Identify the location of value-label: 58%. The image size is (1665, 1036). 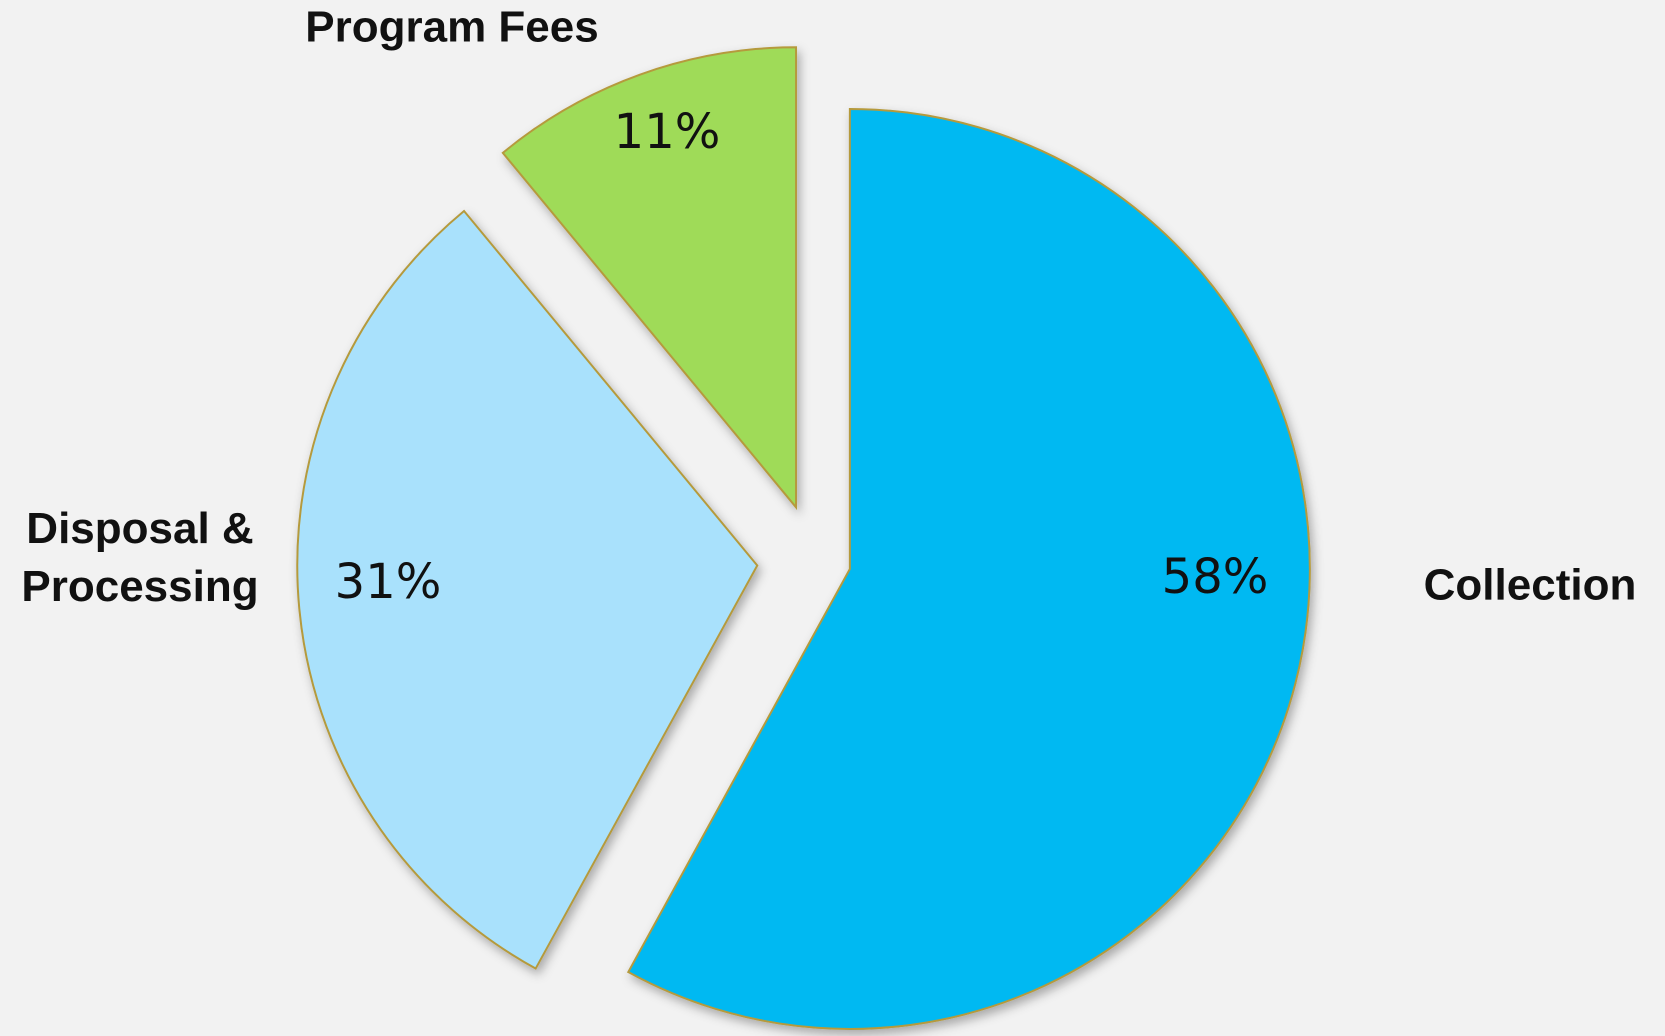
(1215, 577).